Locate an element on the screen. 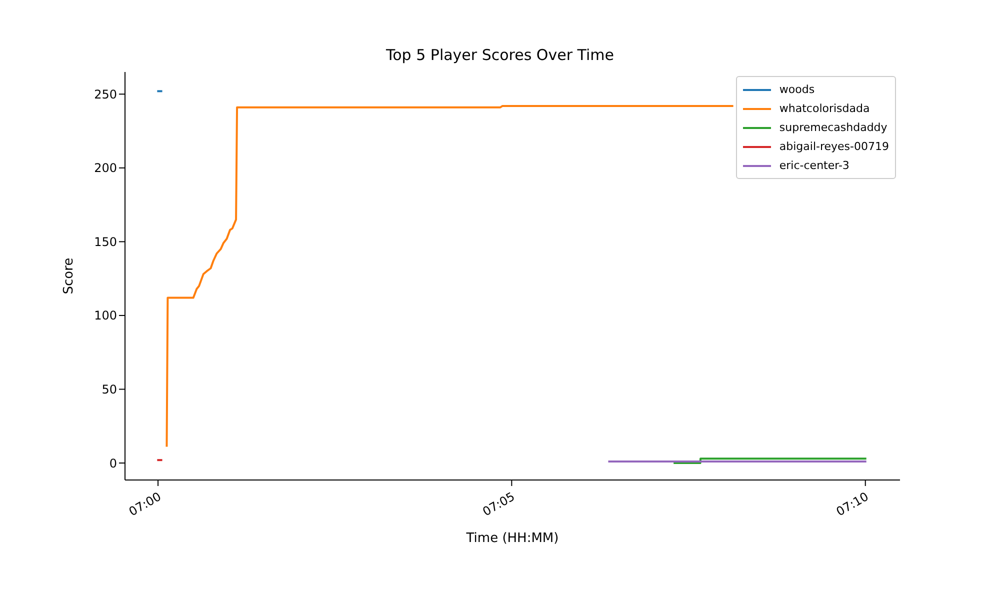 This screenshot has width=1000, height=600. y-tick-label: 100 is located at coordinates (105, 315).